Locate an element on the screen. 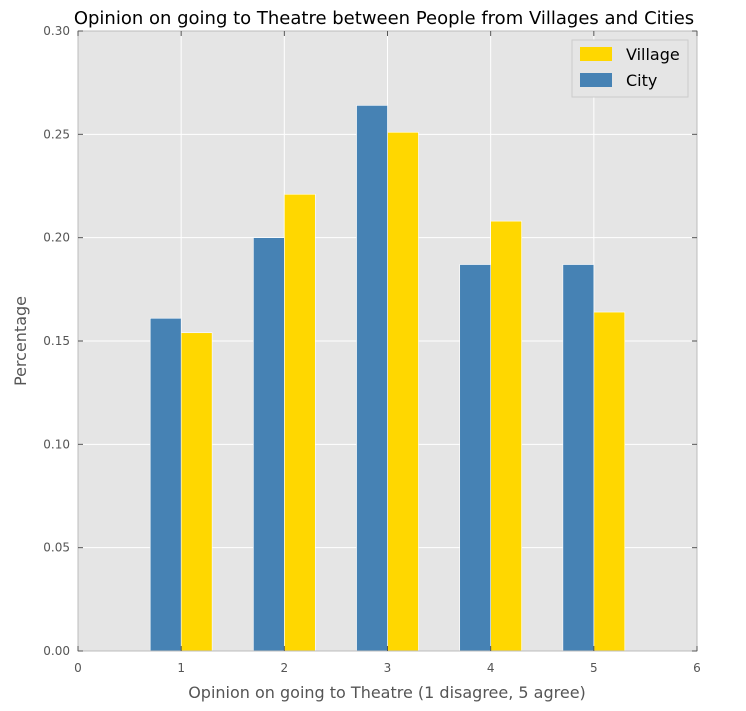  x-tick-labels: 0 1 2 3 4 5 6 is located at coordinates (387, 668).